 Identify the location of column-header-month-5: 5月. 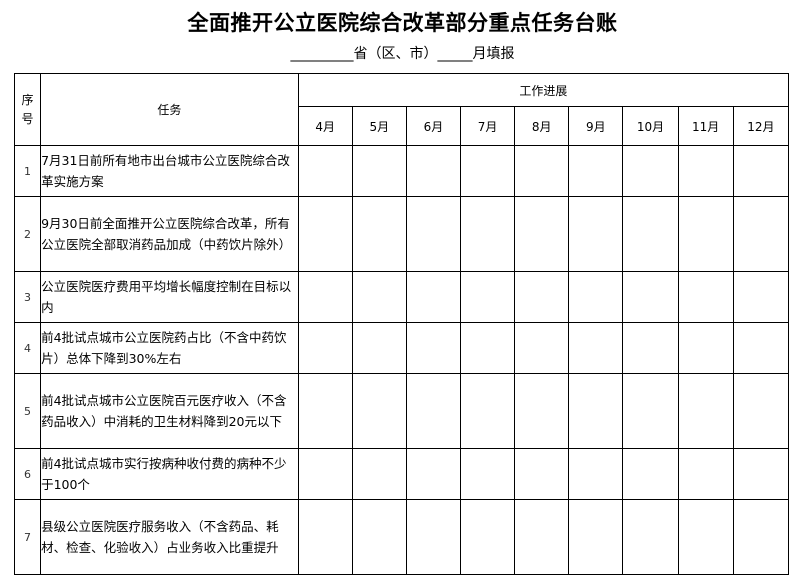
(379, 126).